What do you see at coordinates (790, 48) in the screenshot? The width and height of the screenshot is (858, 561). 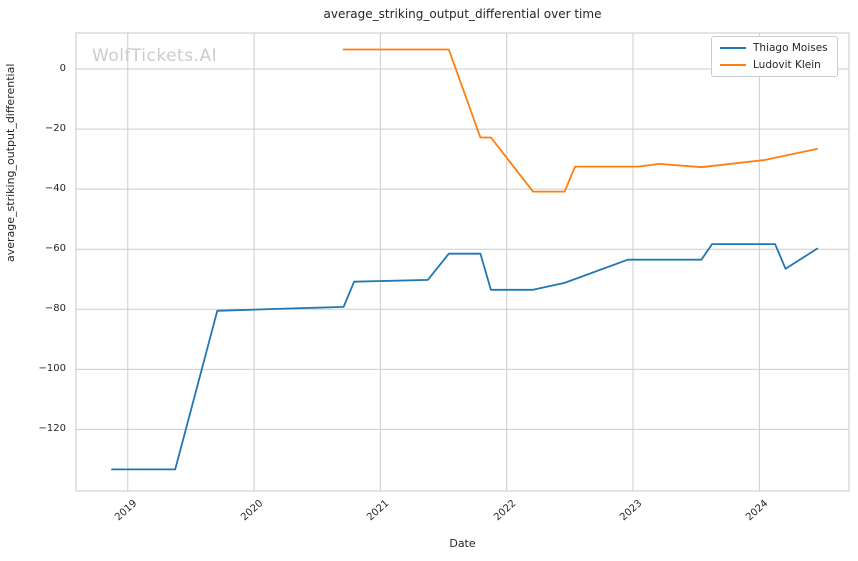 I see `legend-label: Thiago Moises` at bounding box center [790, 48].